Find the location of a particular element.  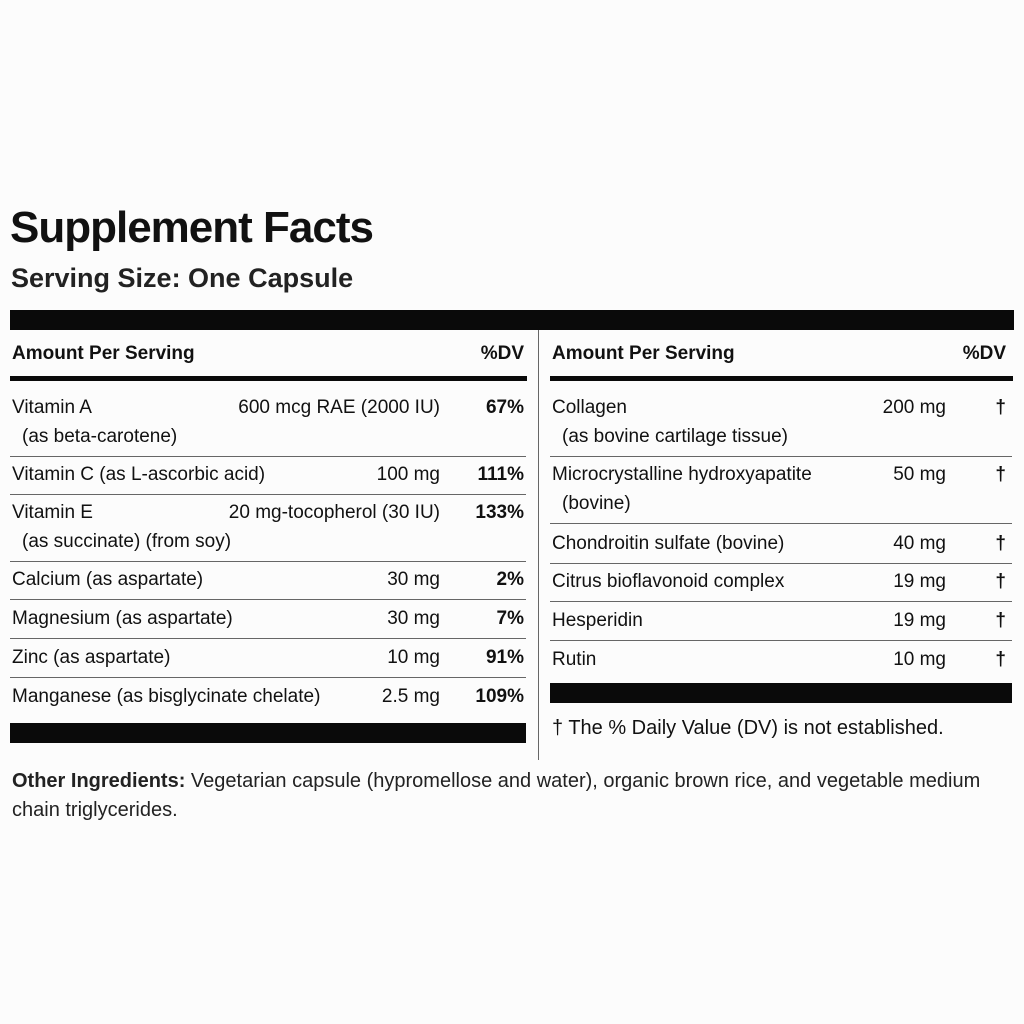

nutrient-amount: 2.5 mg is located at coordinates (410, 696).